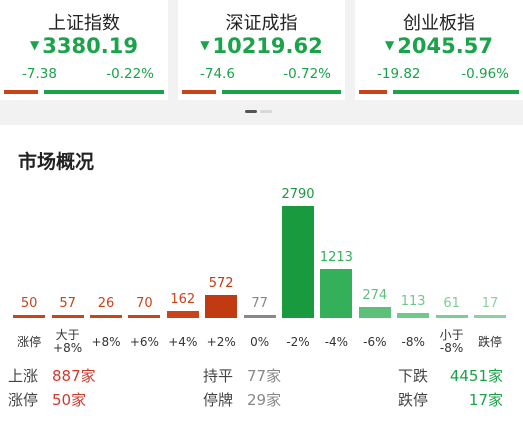  What do you see at coordinates (399, 74) in the screenshot?
I see `index-change: -19.82` at bounding box center [399, 74].